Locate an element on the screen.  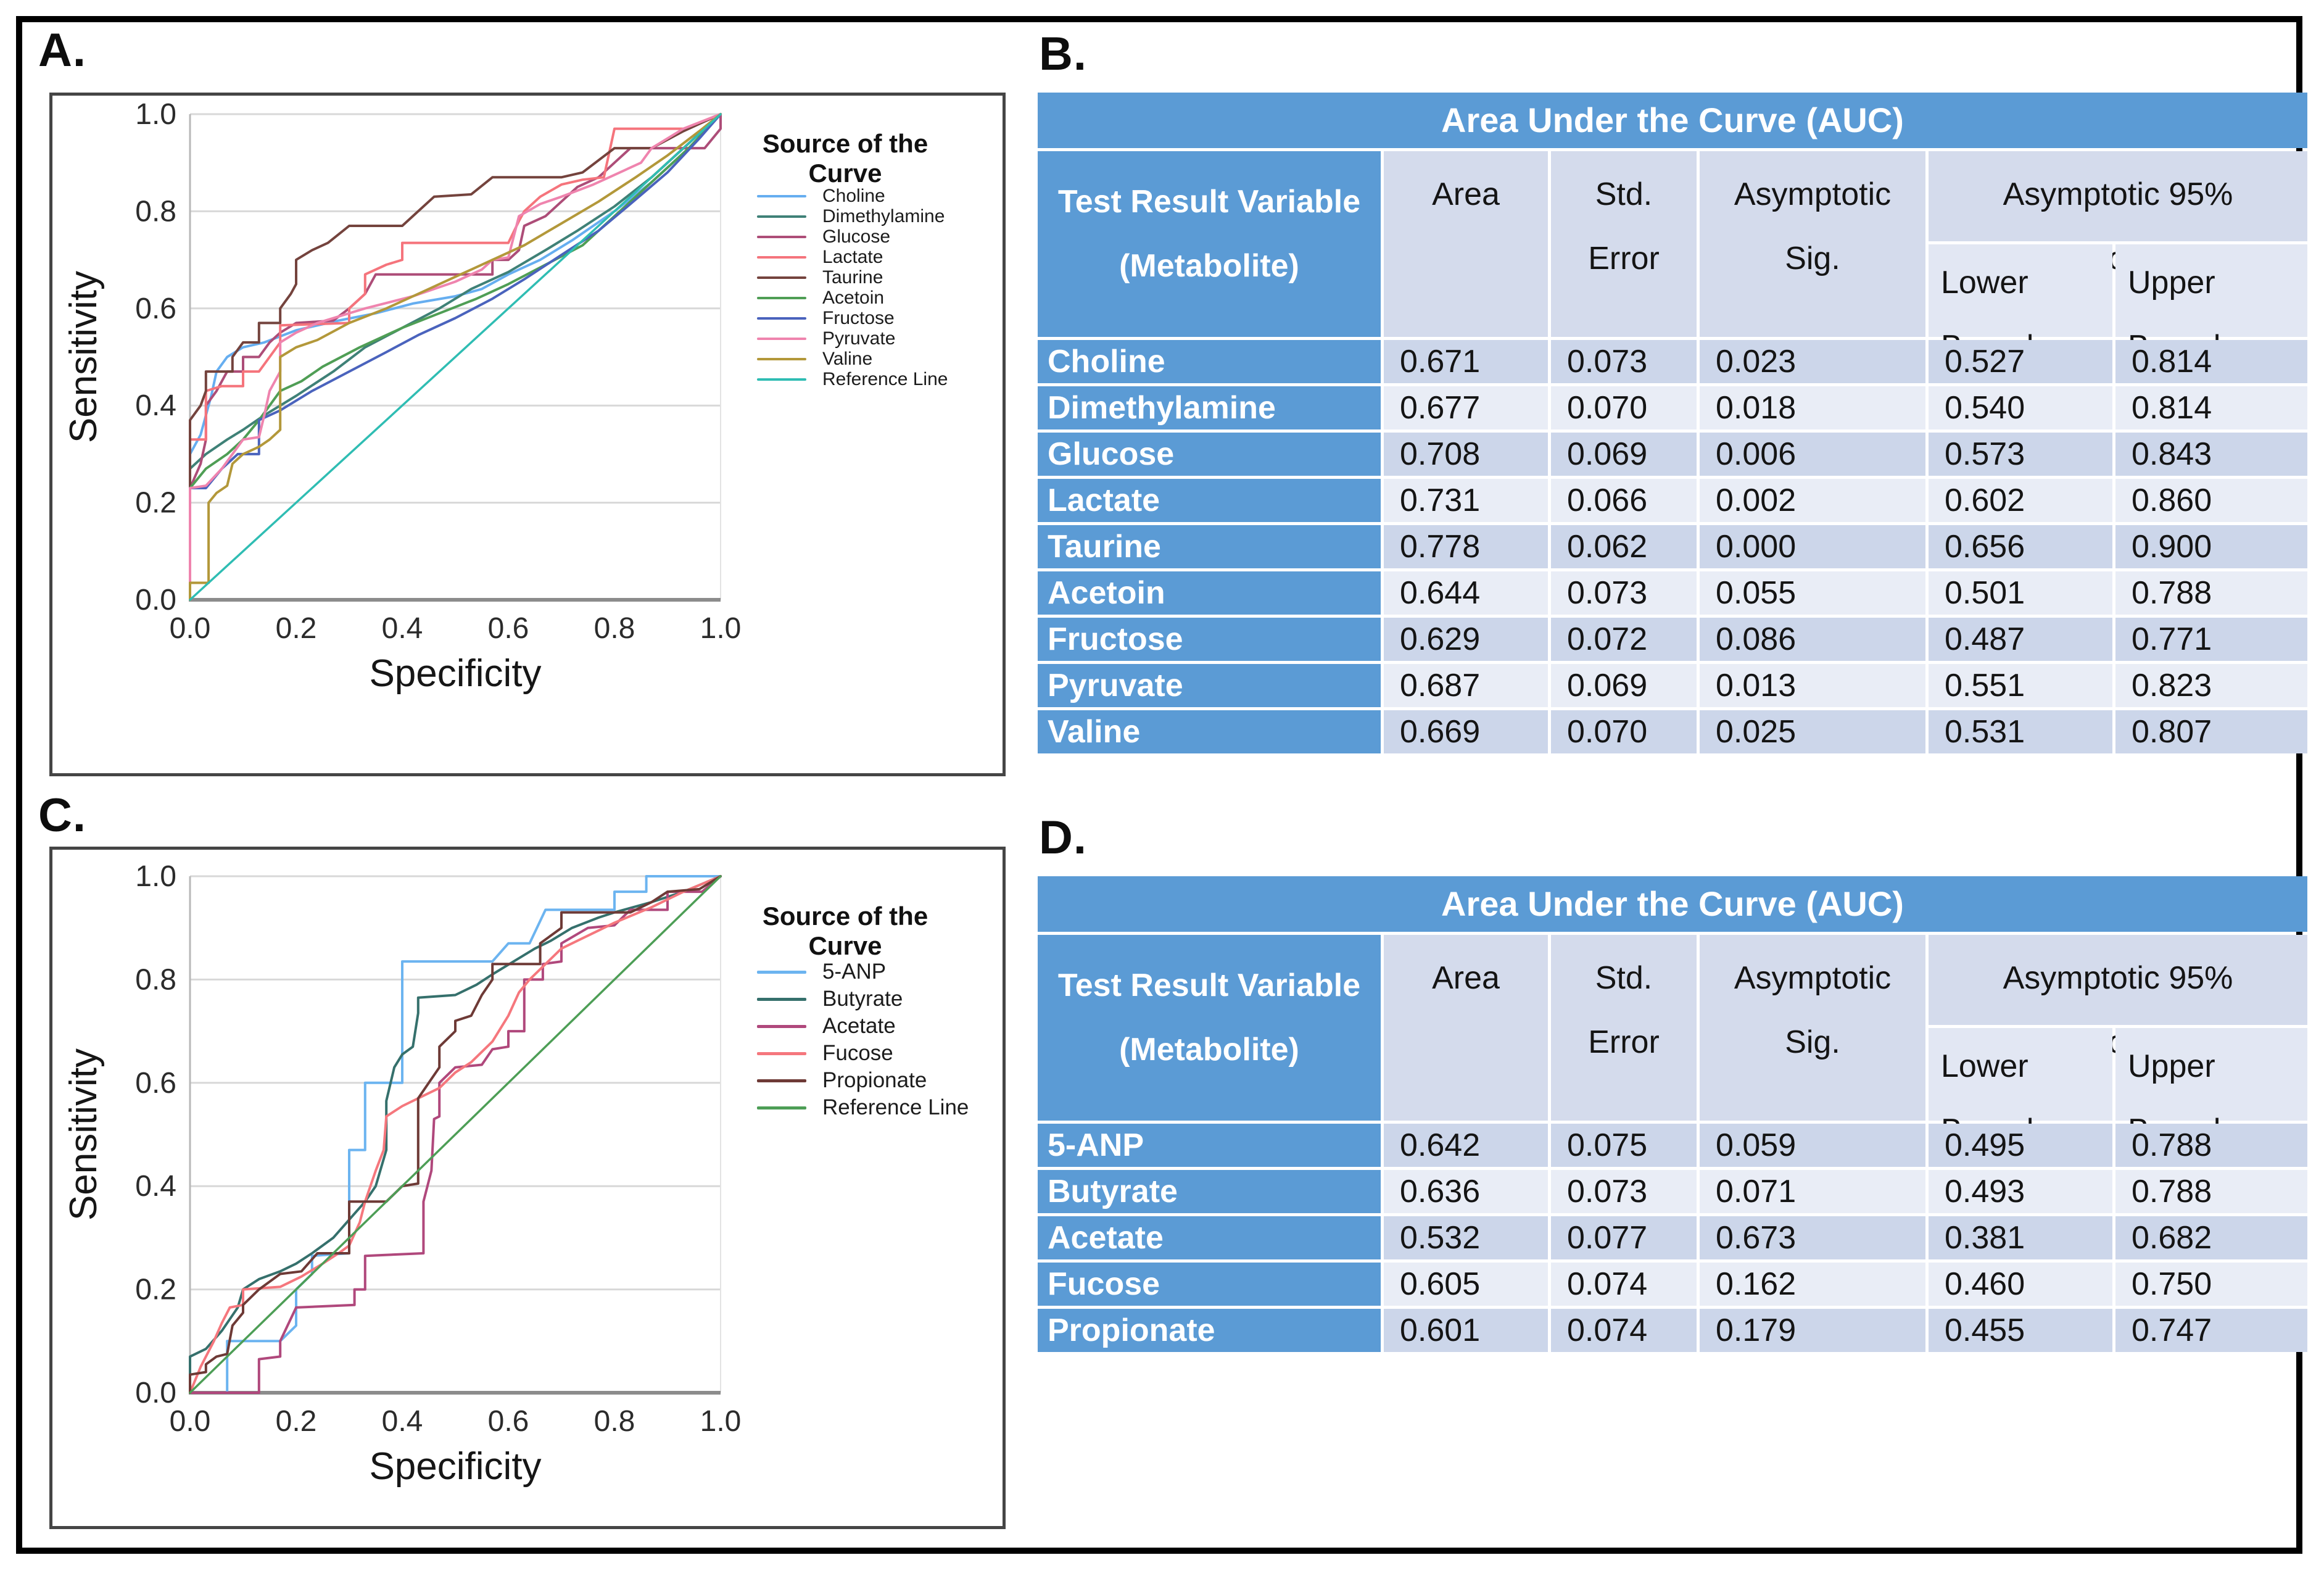
cell-butyrate-upper-bound: 0.788 is located at coordinates (2211, 1191).